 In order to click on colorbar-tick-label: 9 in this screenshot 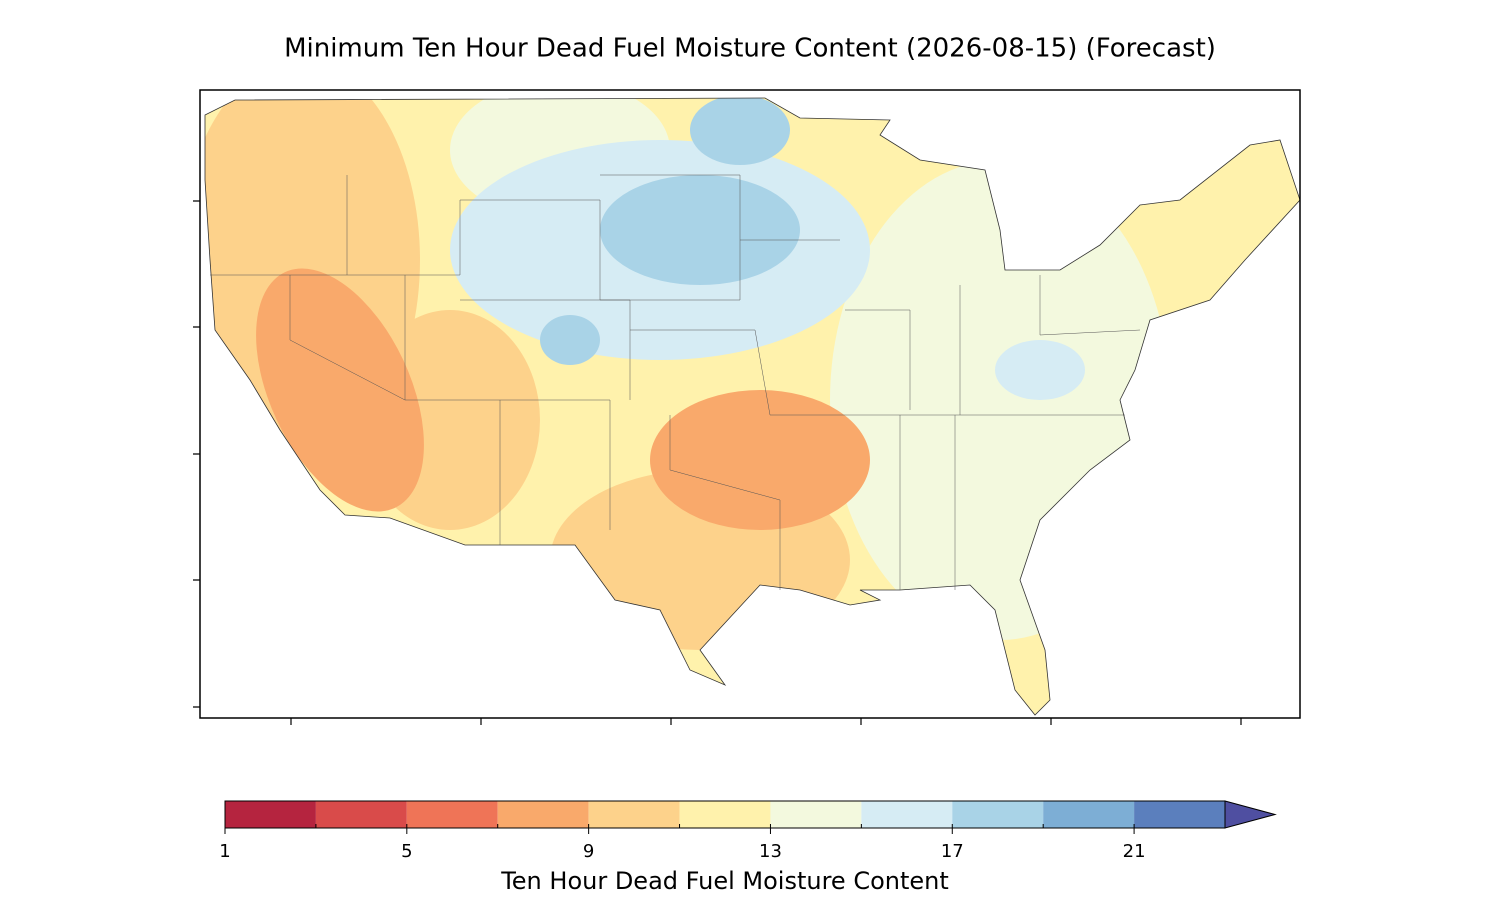, I will do `click(588, 851)`.